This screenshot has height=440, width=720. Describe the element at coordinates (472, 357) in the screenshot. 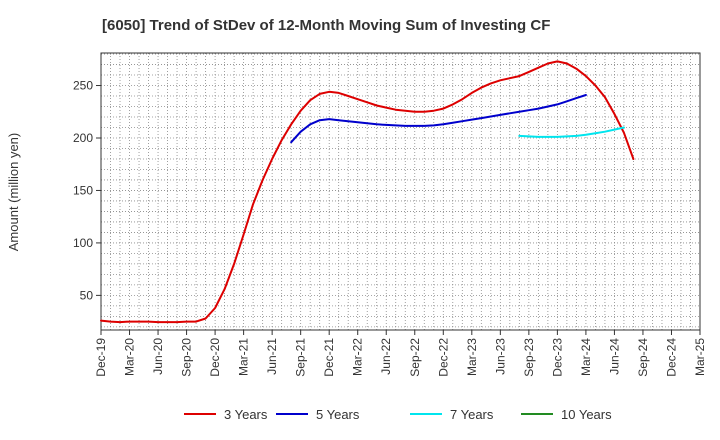

I see `x-tick-label: Mar-23` at that location.